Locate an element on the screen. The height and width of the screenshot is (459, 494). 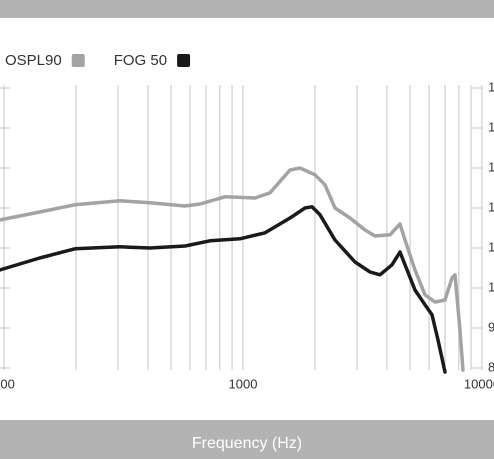
x-tick-label: 10000 is located at coordinates (479, 383).